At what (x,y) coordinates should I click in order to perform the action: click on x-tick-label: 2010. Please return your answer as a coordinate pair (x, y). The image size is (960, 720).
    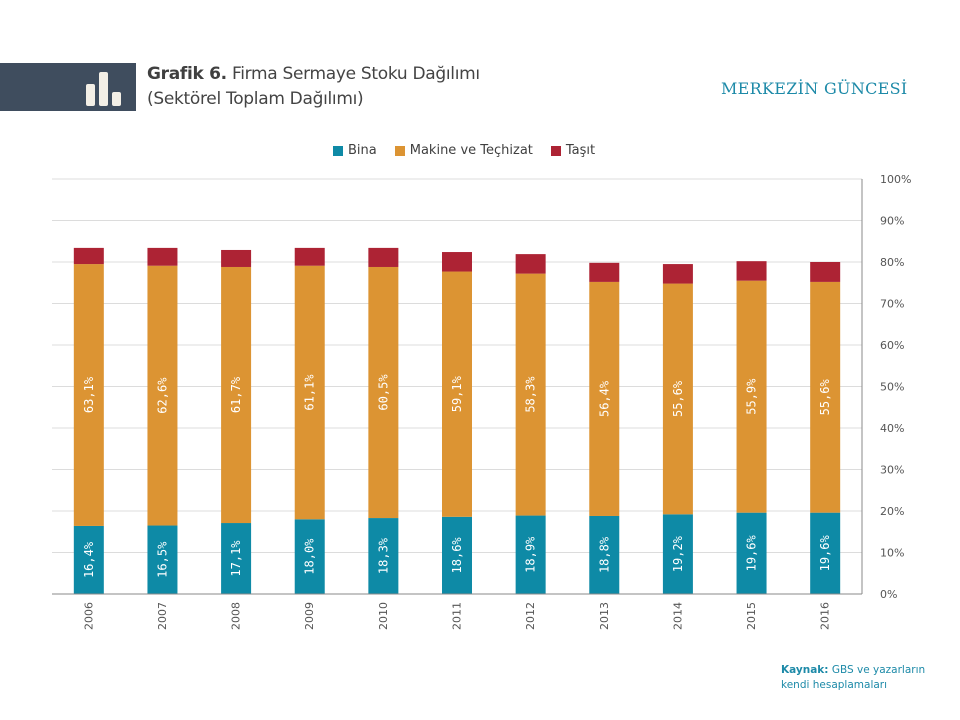
    Looking at the image, I should click on (383, 616).